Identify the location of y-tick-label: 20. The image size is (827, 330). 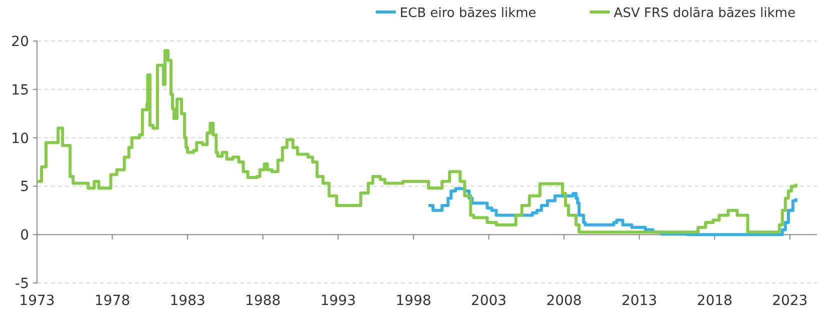
(20, 42).